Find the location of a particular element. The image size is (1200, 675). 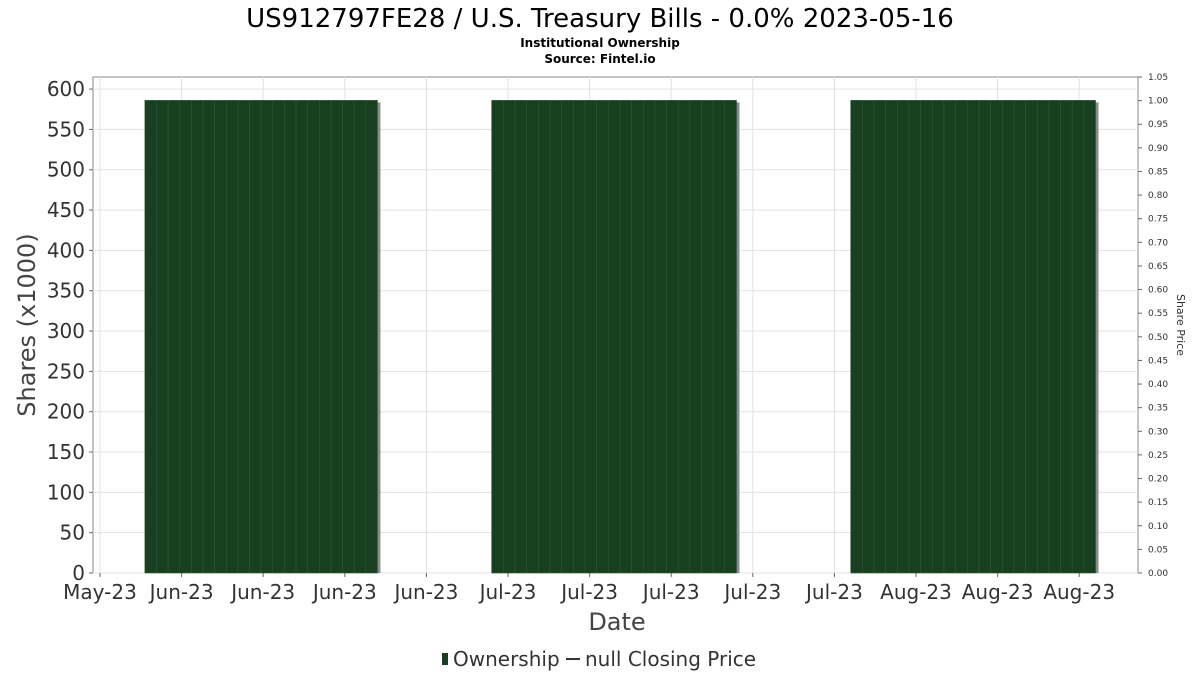

y-tick-label: 250 is located at coordinates (66, 371).